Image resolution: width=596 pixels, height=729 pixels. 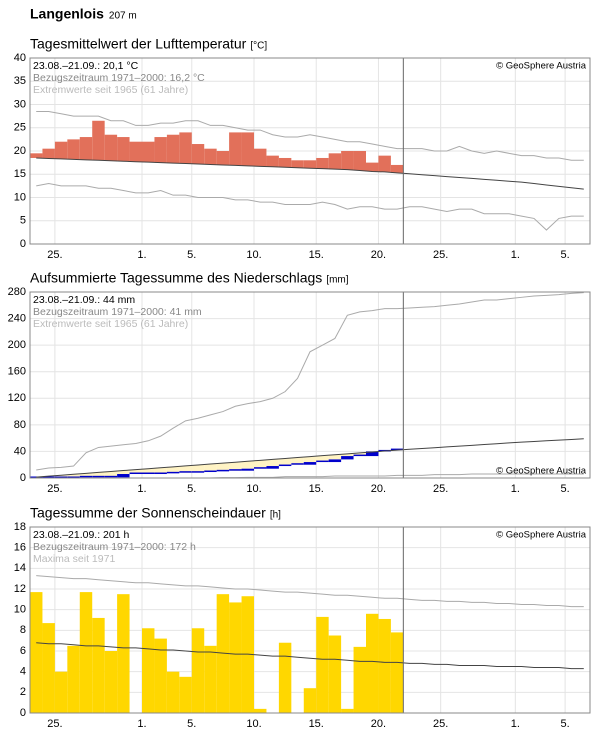 What do you see at coordinates (119, 78) in the screenshot?
I see `annotation: Bezugszeitraum 1971–2000: 16,2 °C` at bounding box center [119, 78].